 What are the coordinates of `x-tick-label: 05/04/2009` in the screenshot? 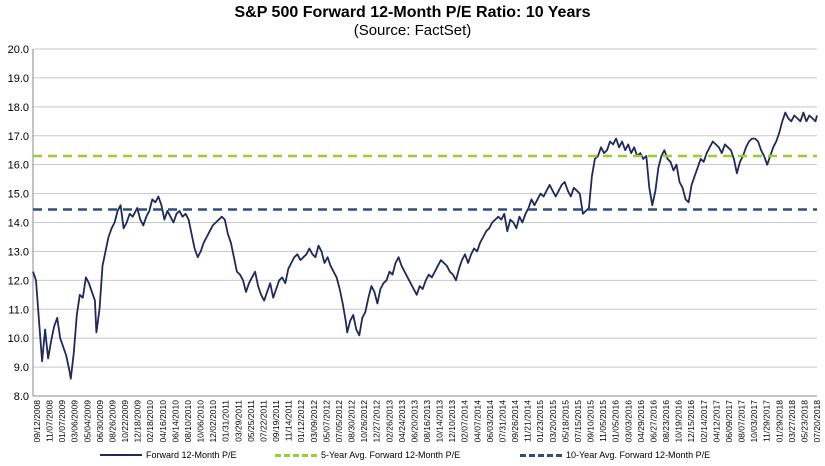 It's located at (87, 421).